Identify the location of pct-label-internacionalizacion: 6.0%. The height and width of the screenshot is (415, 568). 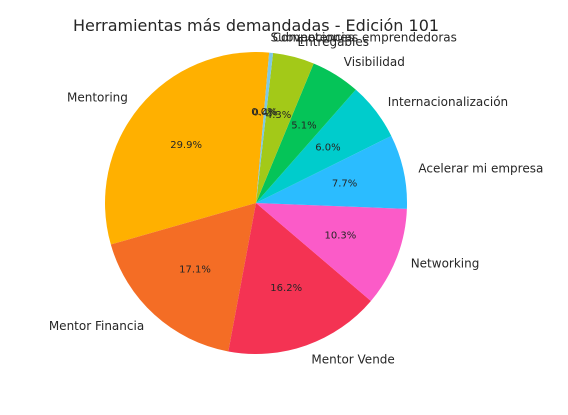
(327, 147).